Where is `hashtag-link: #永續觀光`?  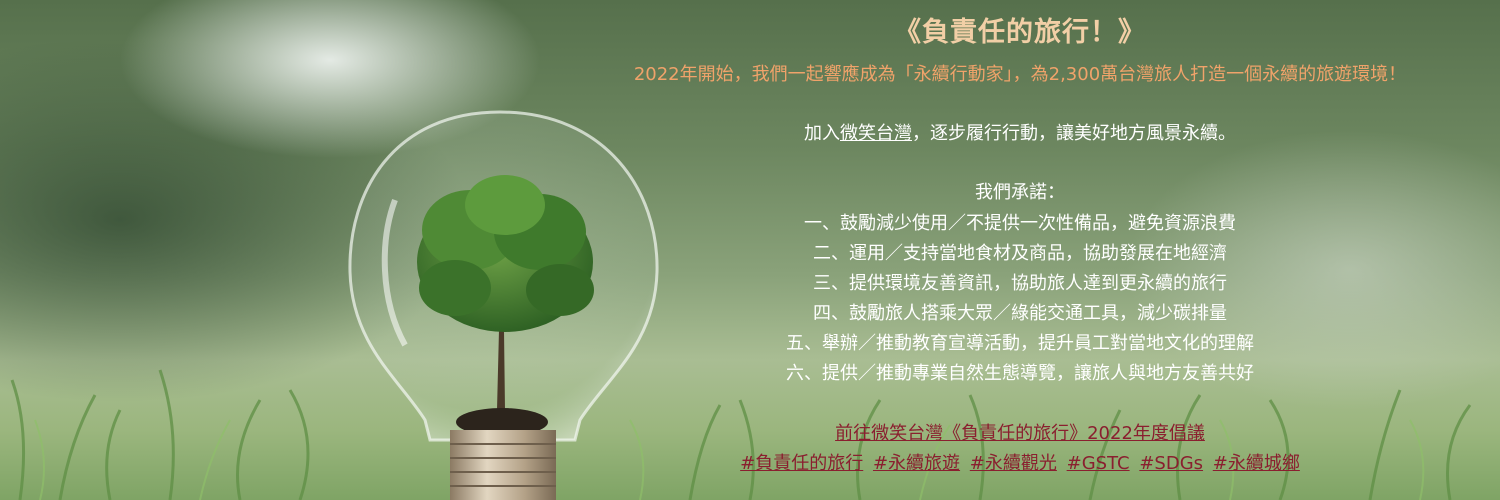
hashtag-link: #永續觀光 is located at coordinates (1013, 463).